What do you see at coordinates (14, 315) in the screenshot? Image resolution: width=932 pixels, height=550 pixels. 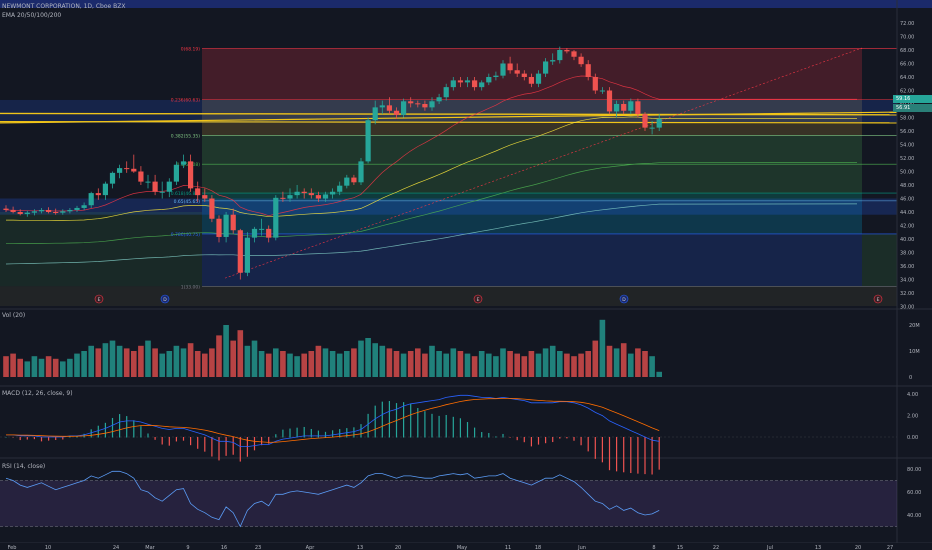 I see `volume-pane-label: Vol (20)` at bounding box center [14, 315].